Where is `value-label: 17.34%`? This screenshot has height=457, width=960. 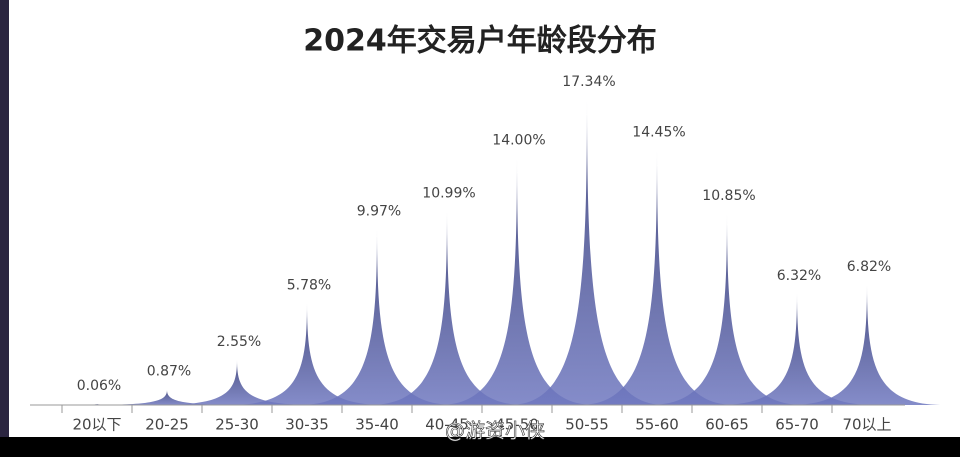
value-label: 17.34% is located at coordinates (588, 82).